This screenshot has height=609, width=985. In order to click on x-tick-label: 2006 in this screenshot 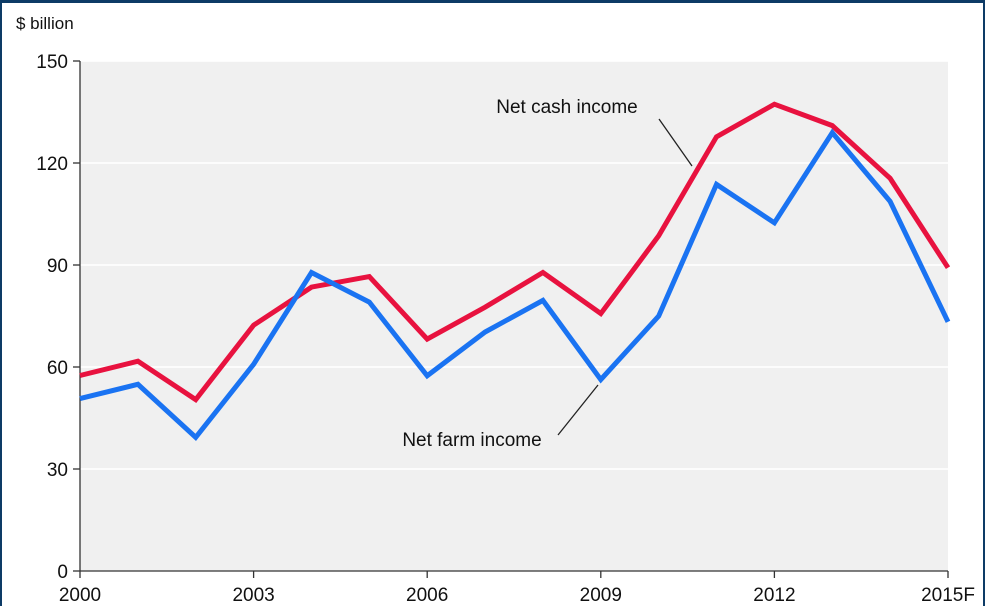, I will do `click(427, 595)`.